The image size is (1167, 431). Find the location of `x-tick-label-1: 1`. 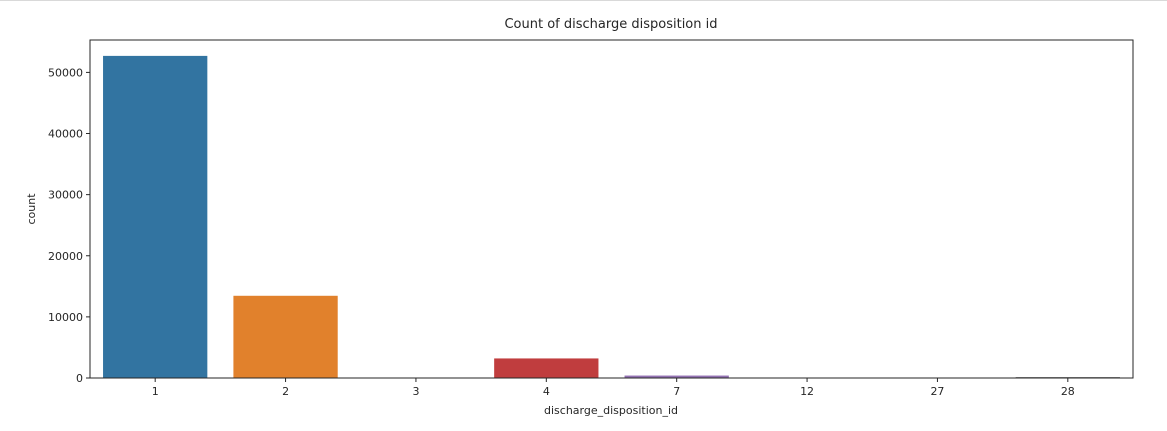

x-tick-label-1: 1 is located at coordinates (155, 391).